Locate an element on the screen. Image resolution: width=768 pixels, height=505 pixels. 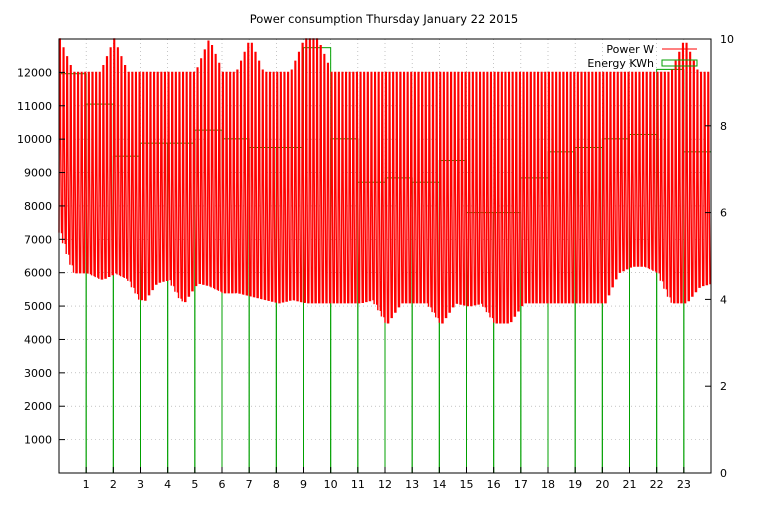
y2-tick-label: 10 is located at coordinates (727, 39).